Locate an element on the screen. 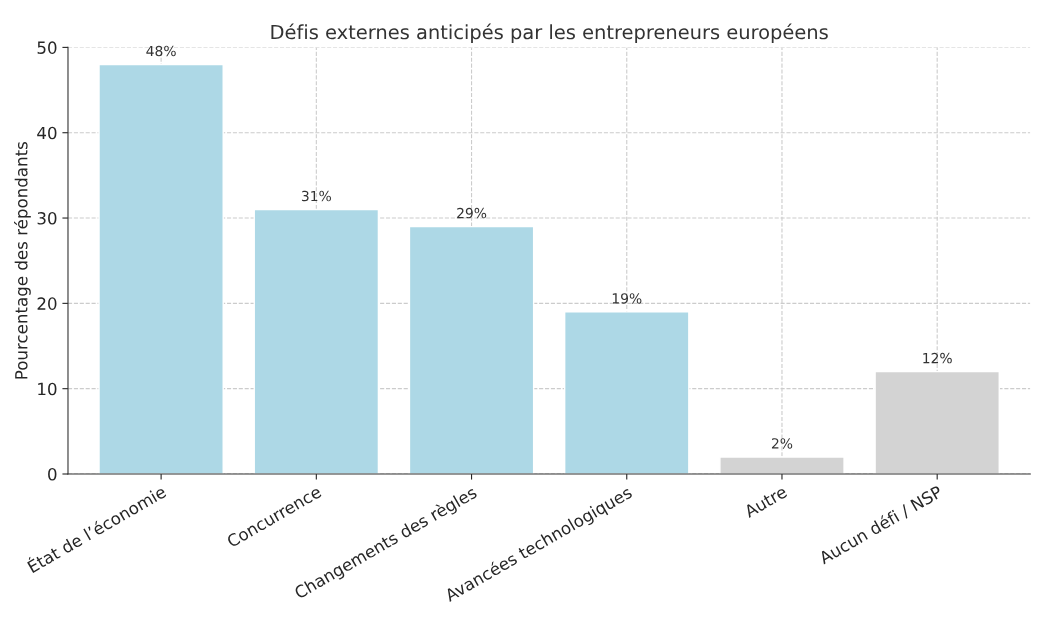  data-label: 12% is located at coordinates (937, 358).